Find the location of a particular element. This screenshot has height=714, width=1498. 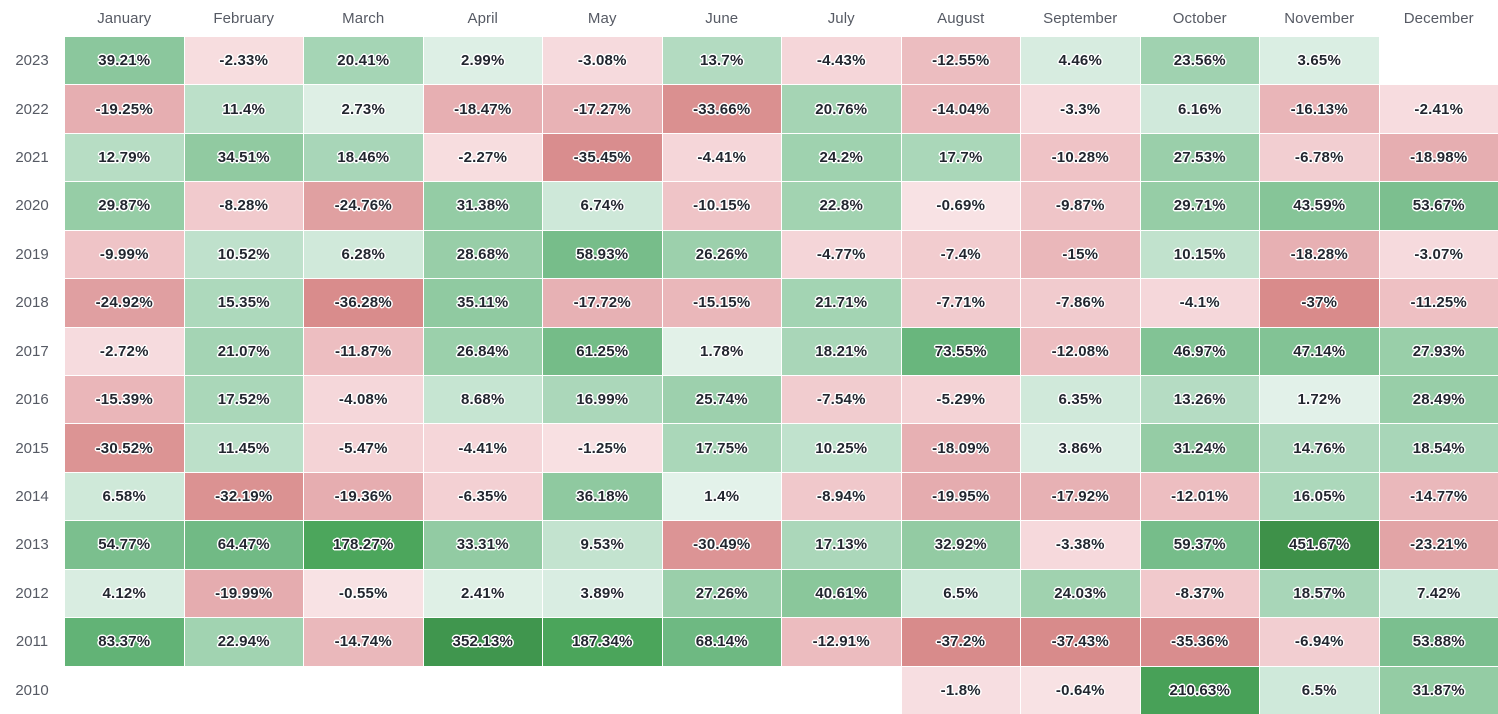

cell-2010-february is located at coordinates (243, 690).